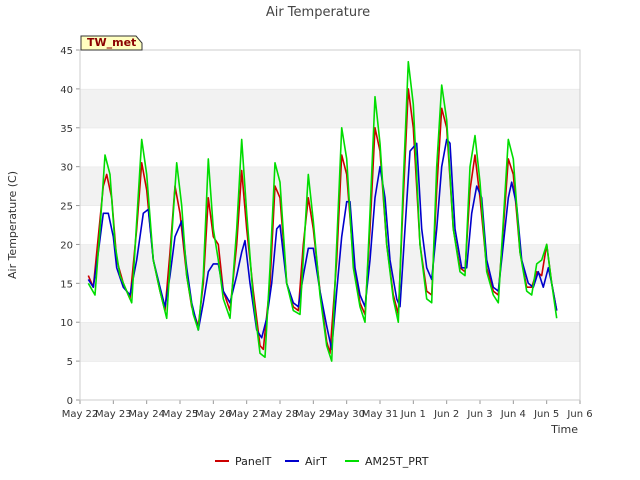  What do you see at coordinates (380, 414) in the screenshot?
I see `x-tick-label: May 31` at bounding box center [380, 414].